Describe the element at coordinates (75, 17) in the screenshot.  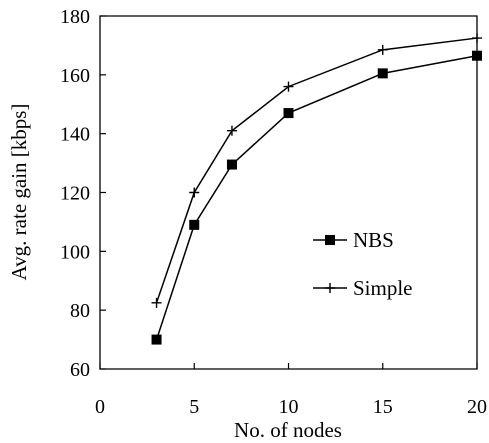
I see `y-tick-label: 180` at that location.